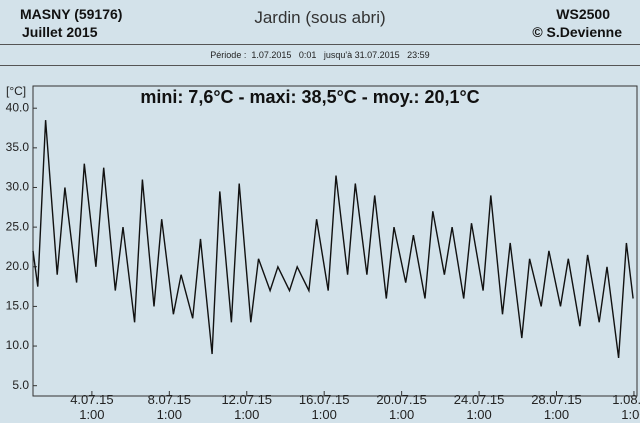 This screenshot has width=640, height=423. I want to click on x-tick-label: 16.07.15 1:00, so click(324, 407).